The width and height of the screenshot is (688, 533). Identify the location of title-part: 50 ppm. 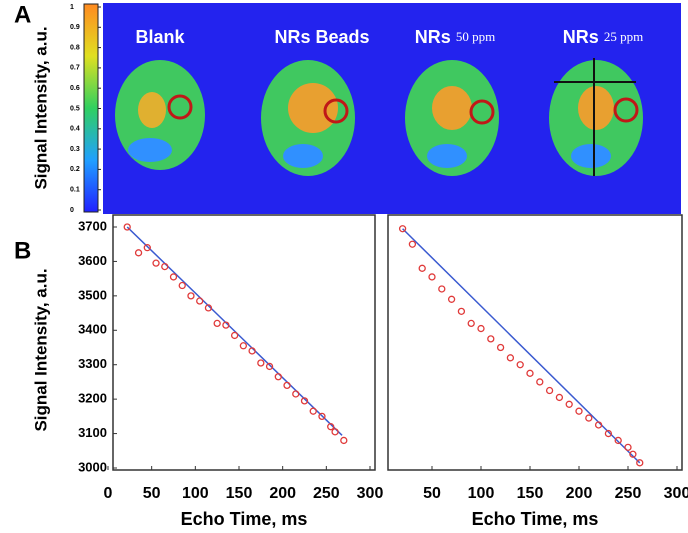
(475, 36).